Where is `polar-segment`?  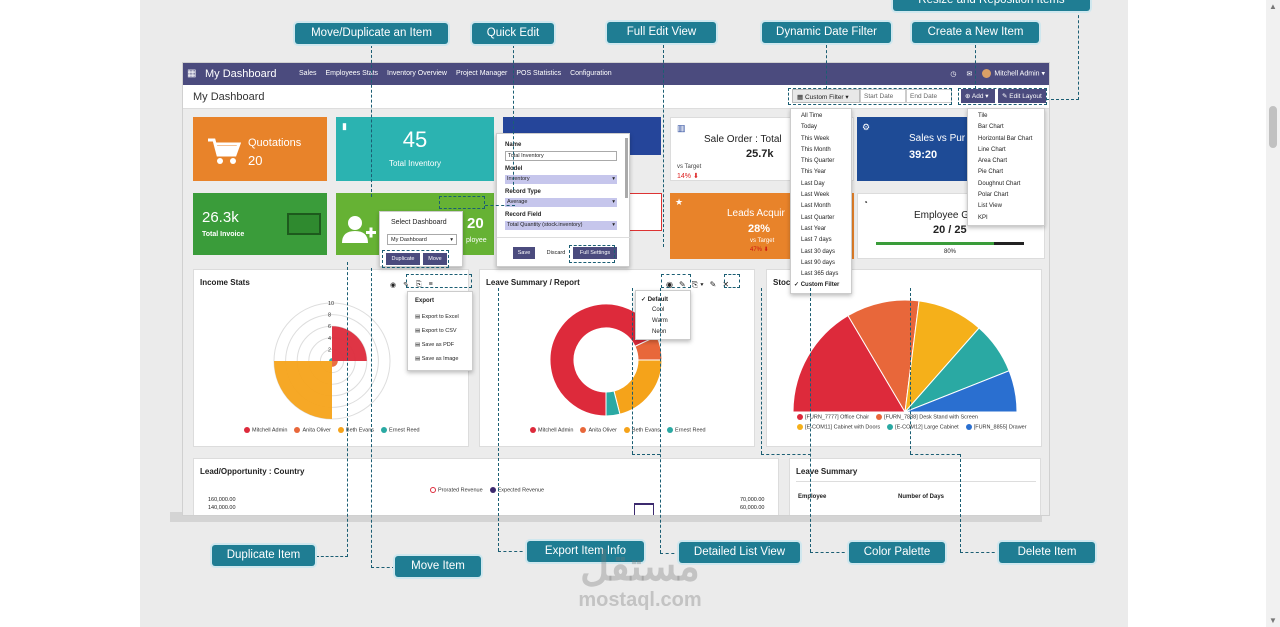
polar-segment is located at coordinates (330, 359).